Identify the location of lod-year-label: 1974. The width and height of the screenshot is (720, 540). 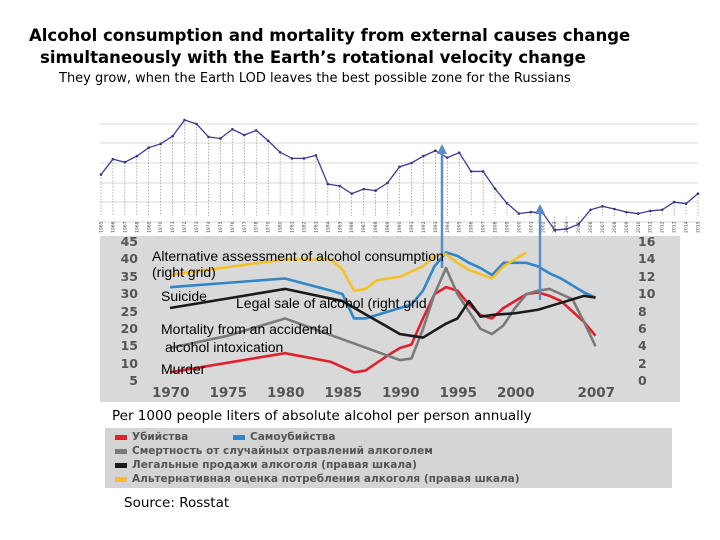
(209, 227).